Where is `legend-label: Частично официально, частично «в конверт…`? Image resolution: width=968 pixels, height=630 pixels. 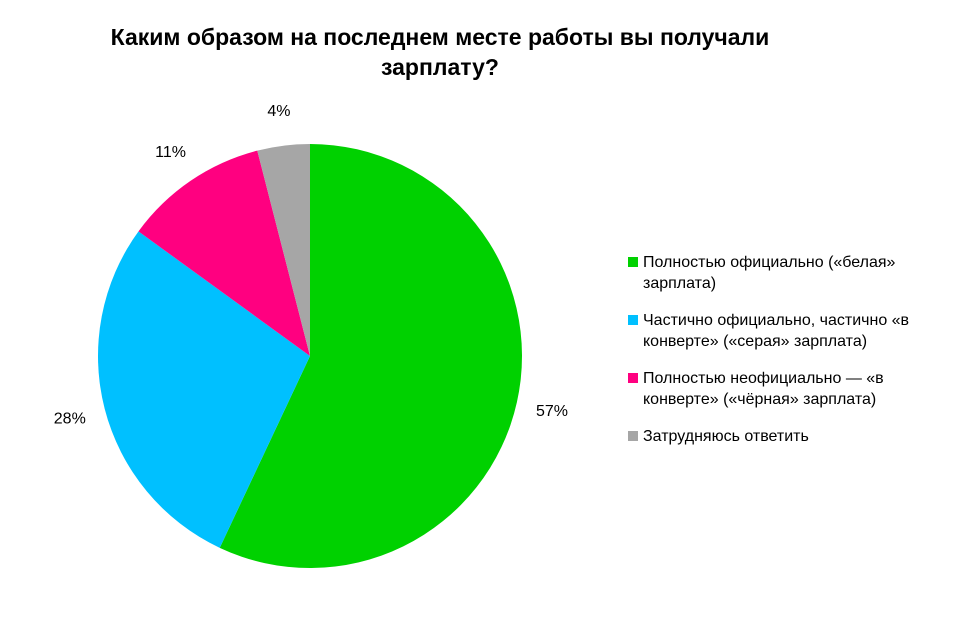 legend-label: Частично официально, частично «в конверт… is located at coordinates (776, 331).